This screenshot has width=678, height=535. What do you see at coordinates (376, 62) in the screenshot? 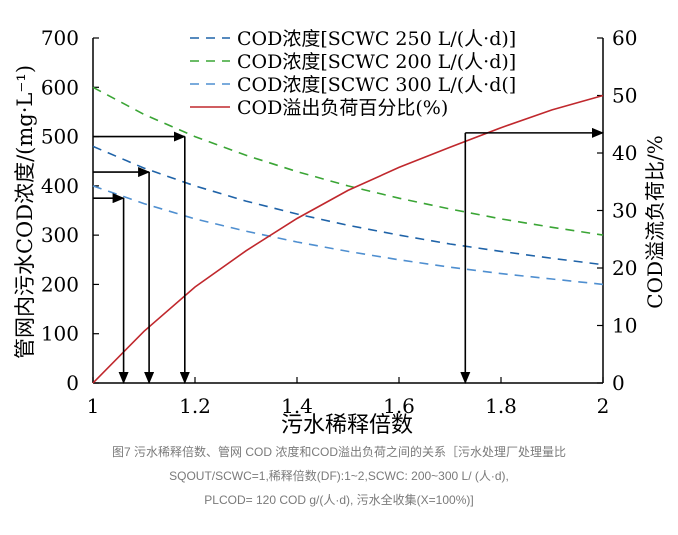
I see `legend-label-2: COD浓度[SCWC 200 L/(人·d)]` at bounding box center [376, 62].